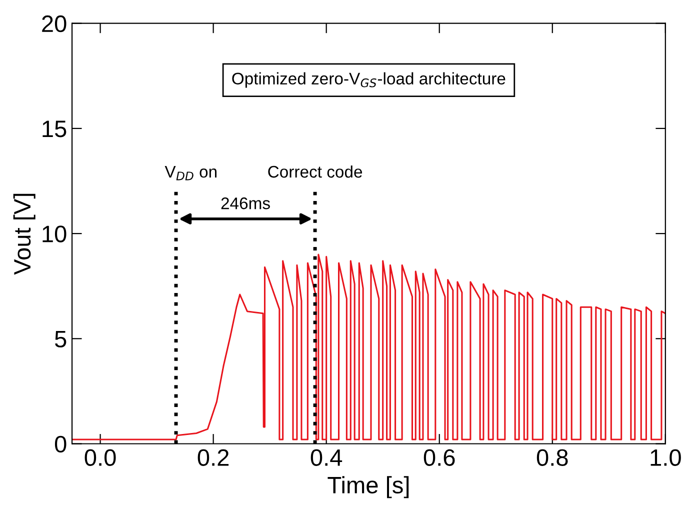 This screenshot has height=519, width=686. Describe the element at coordinates (24, 234) in the screenshot. I see `y-axis-title: Vout [V]` at that location.